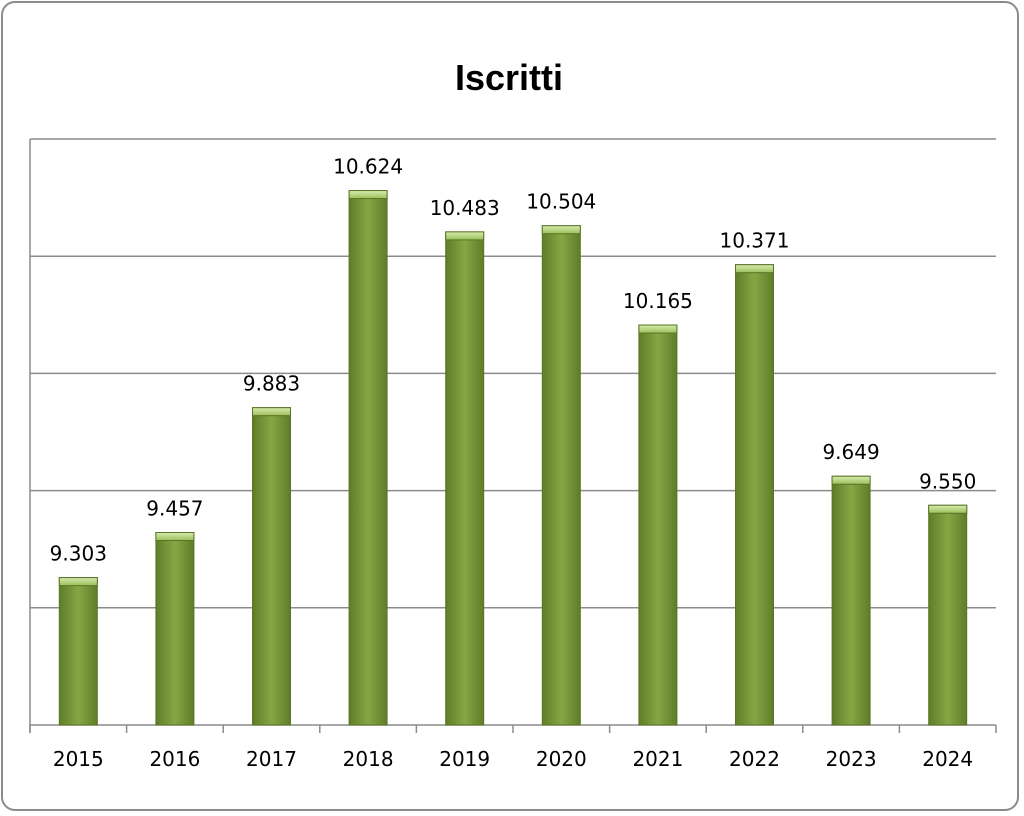 This screenshot has height=816, width=1024. What do you see at coordinates (464, 759) in the screenshot?
I see `x-tick-label: 2019` at bounding box center [464, 759].